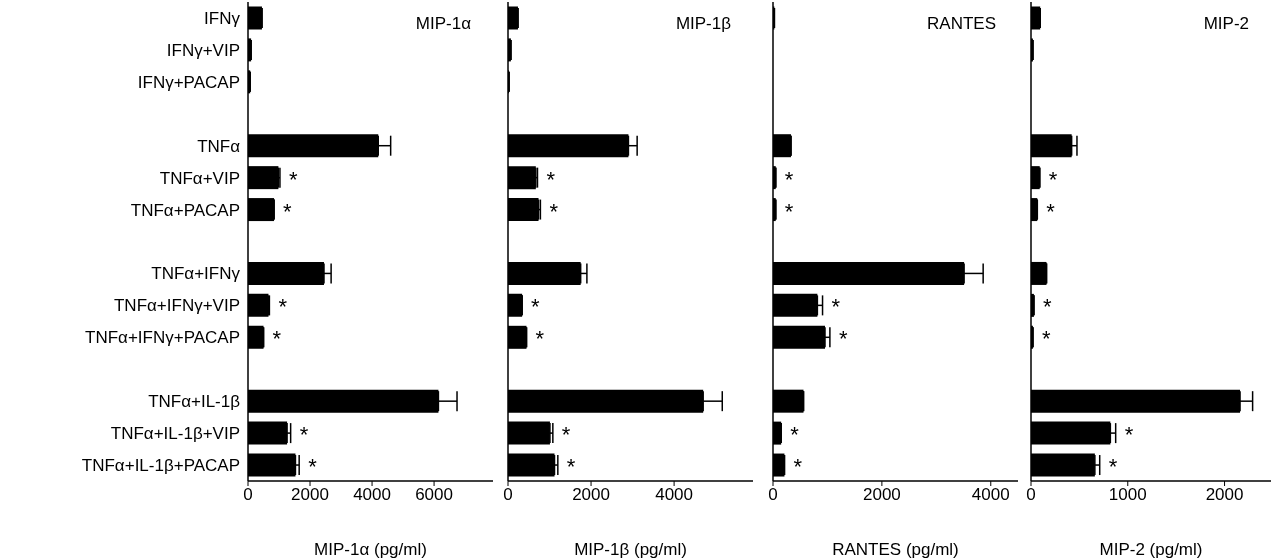 The image size is (1273, 559). What do you see at coordinates (194, 402) in the screenshot?
I see `y-tick-label: TNFα+IL-1β` at bounding box center [194, 402].